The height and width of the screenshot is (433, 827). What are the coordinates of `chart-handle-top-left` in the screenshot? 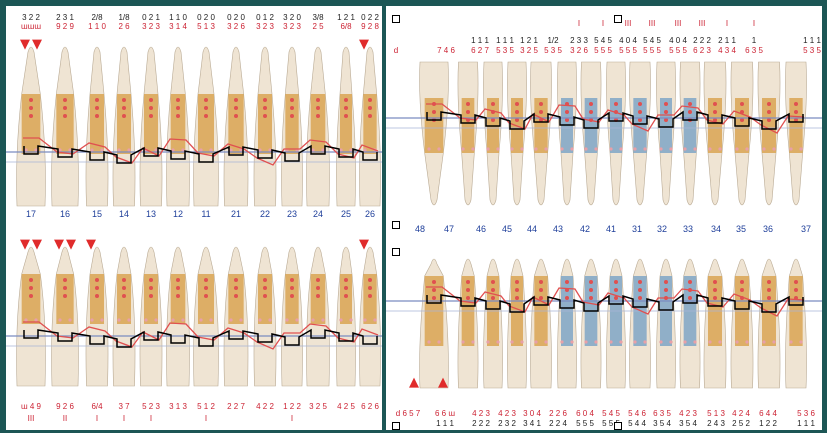 It's located at (396, 19).